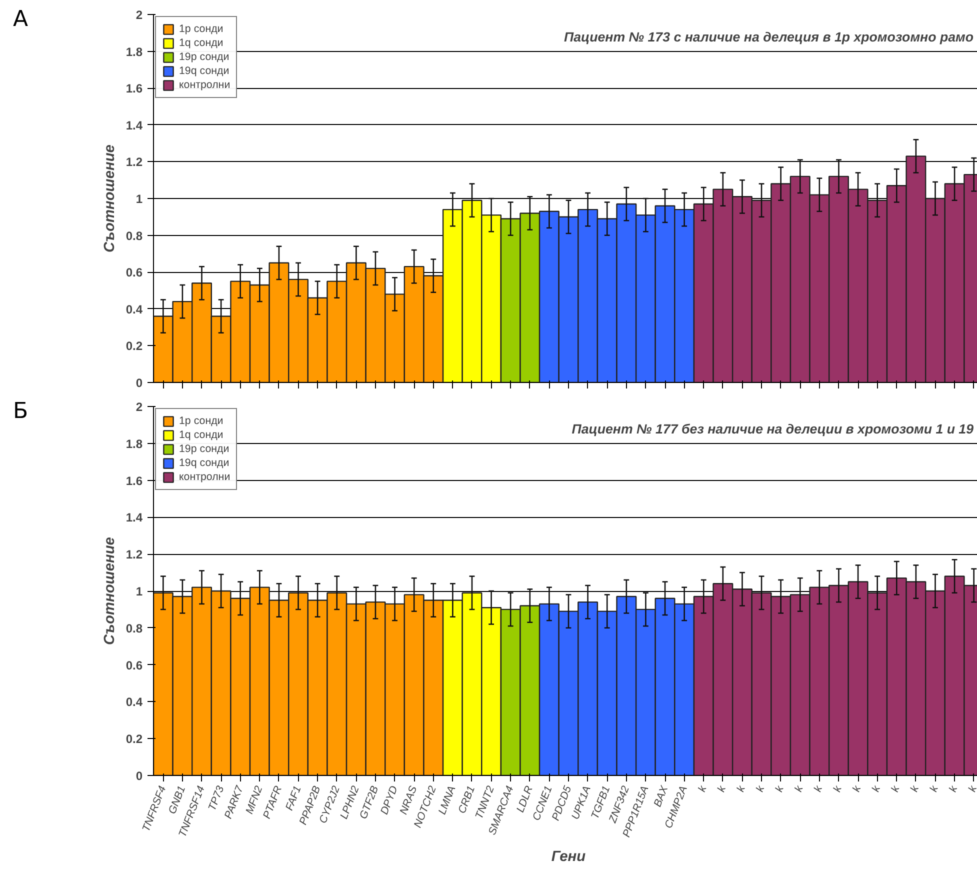  I want to click on text: Б, so click(20, 412).